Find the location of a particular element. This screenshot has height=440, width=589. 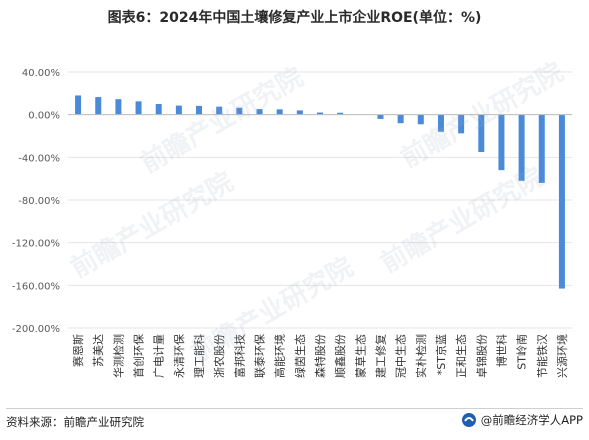

x-tick-label: 赛恩斯 is located at coordinates (78, 350).